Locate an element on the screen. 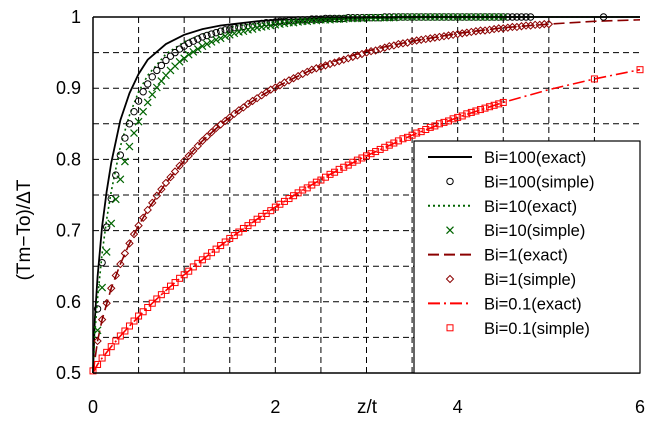 The height and width of the screenshot is (422, 649). legend-entry: Bi=1(simple) is located at coordinates (510, 280).